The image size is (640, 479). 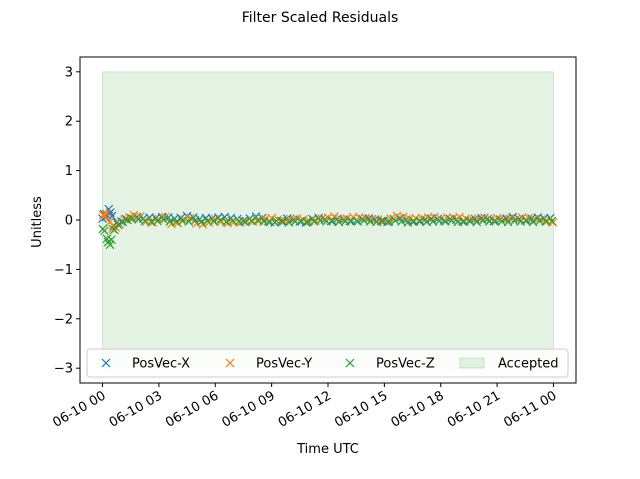 What do you see at coordinates (69, 72) in the screenshot?
I see `y-tick-label: 3` at bounding box center [69, 72].